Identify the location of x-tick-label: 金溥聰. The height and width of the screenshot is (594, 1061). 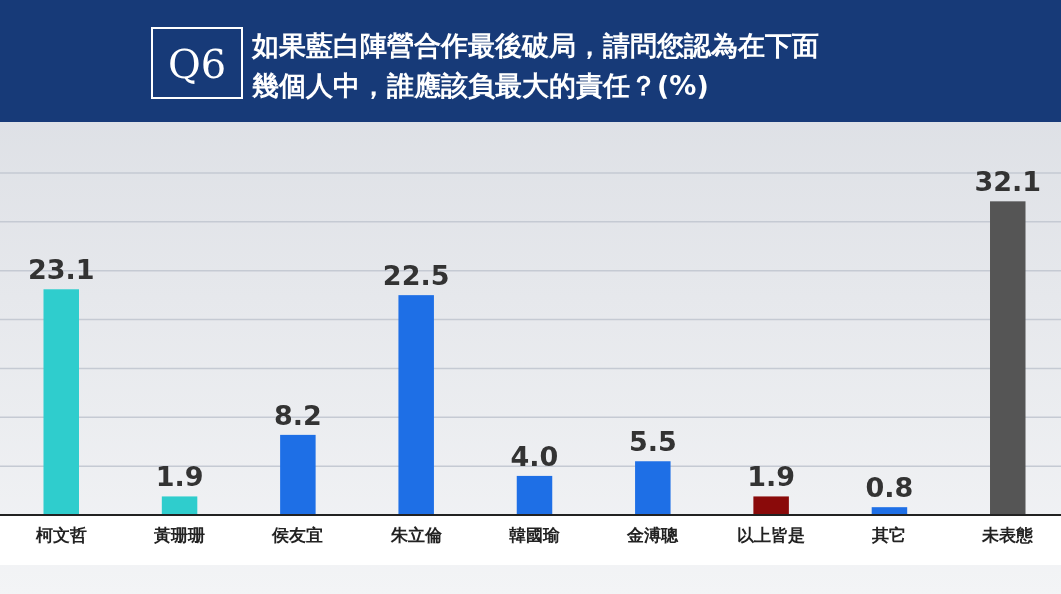
(653, 535).